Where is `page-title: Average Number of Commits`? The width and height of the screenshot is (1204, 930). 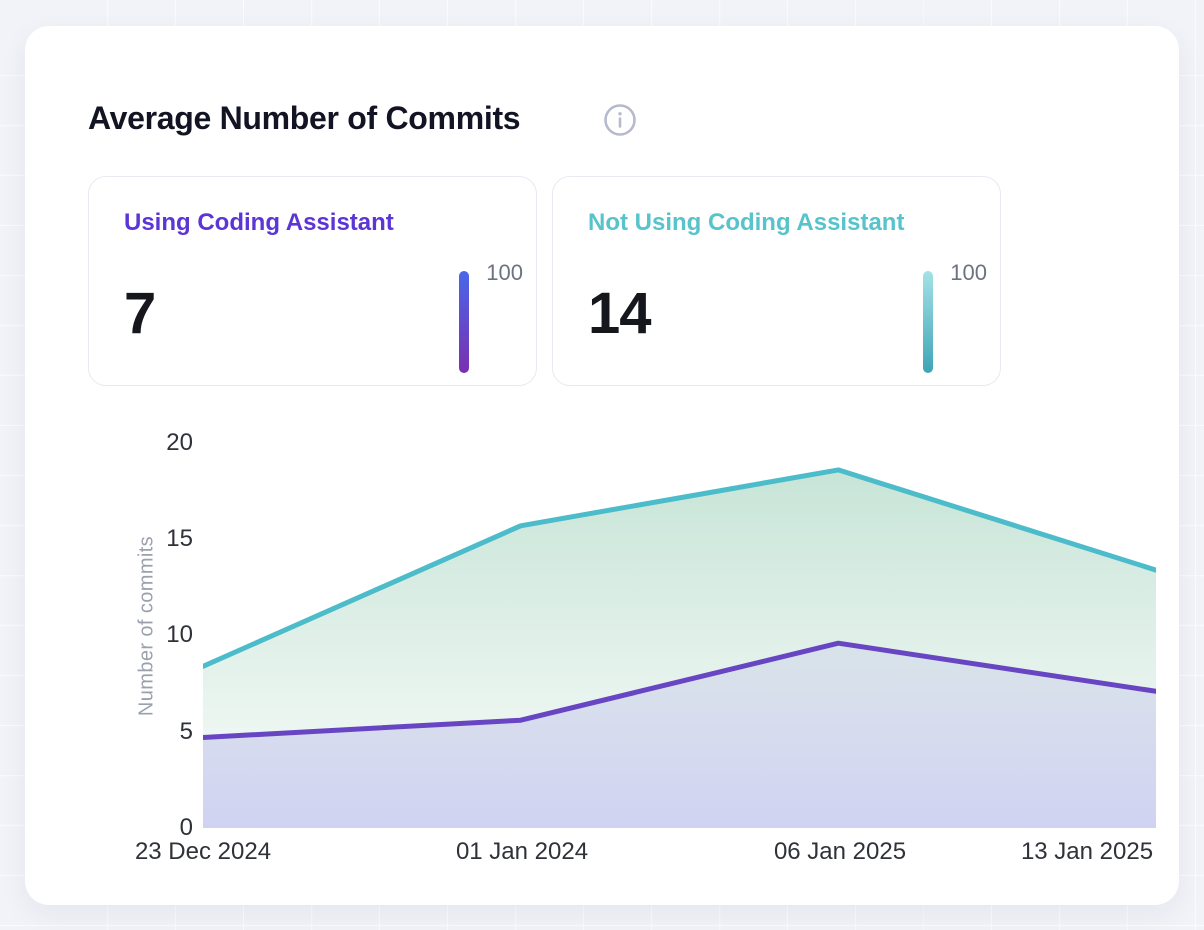
page-title: Average Number of Commits is located at coordinates (304, 118).